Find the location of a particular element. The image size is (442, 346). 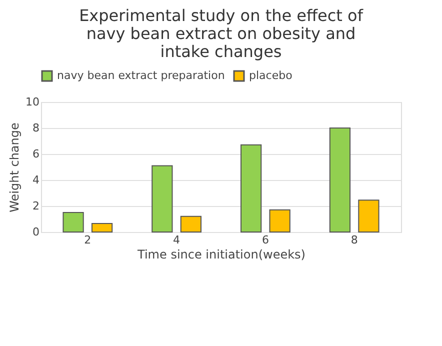

y-tick-label: 8 is located at coordinates (36, 128).